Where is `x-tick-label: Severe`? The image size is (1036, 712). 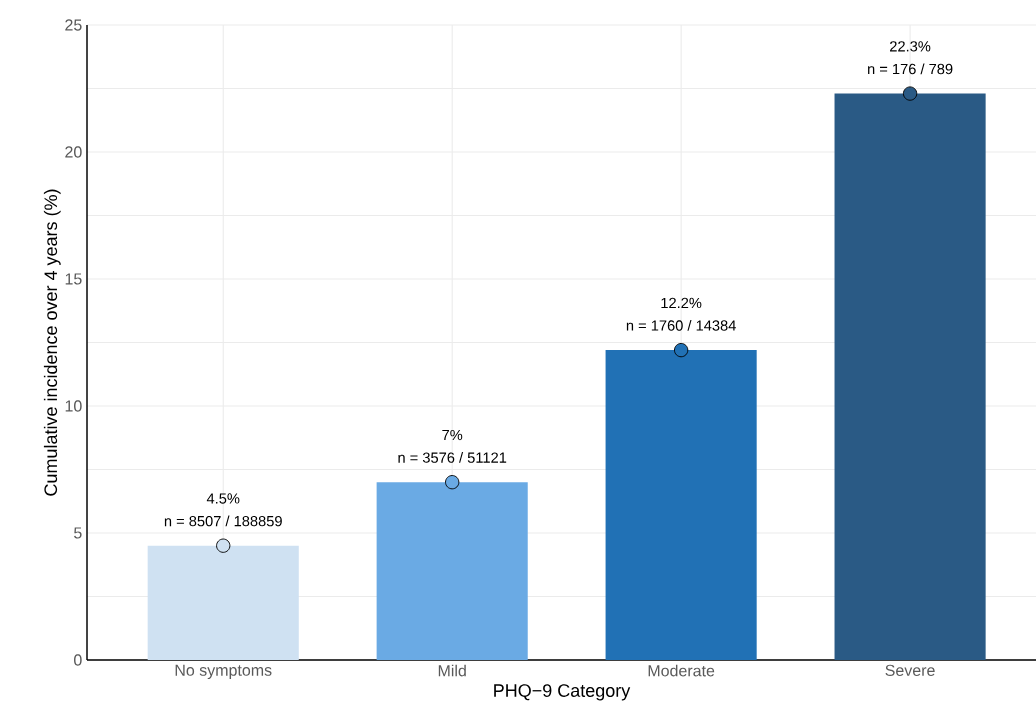
x-tick-label: Severe is located at coordinates (910, 670).